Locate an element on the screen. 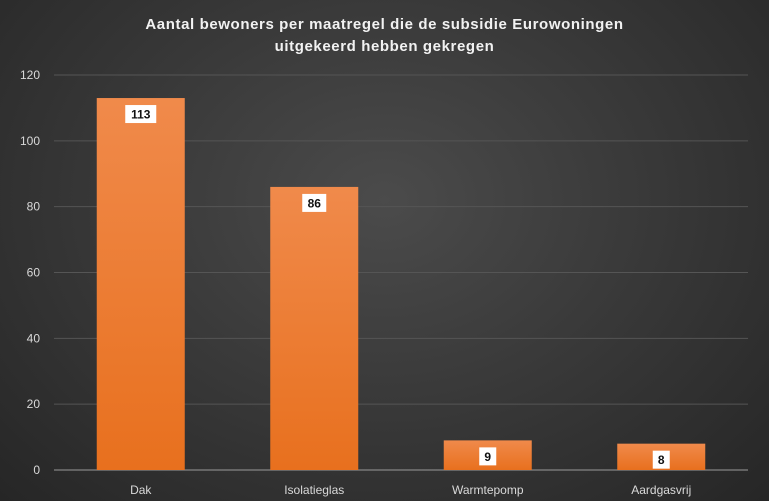 The image size is (769, 501). data-label: 86 is located at coordinates (315, 203).